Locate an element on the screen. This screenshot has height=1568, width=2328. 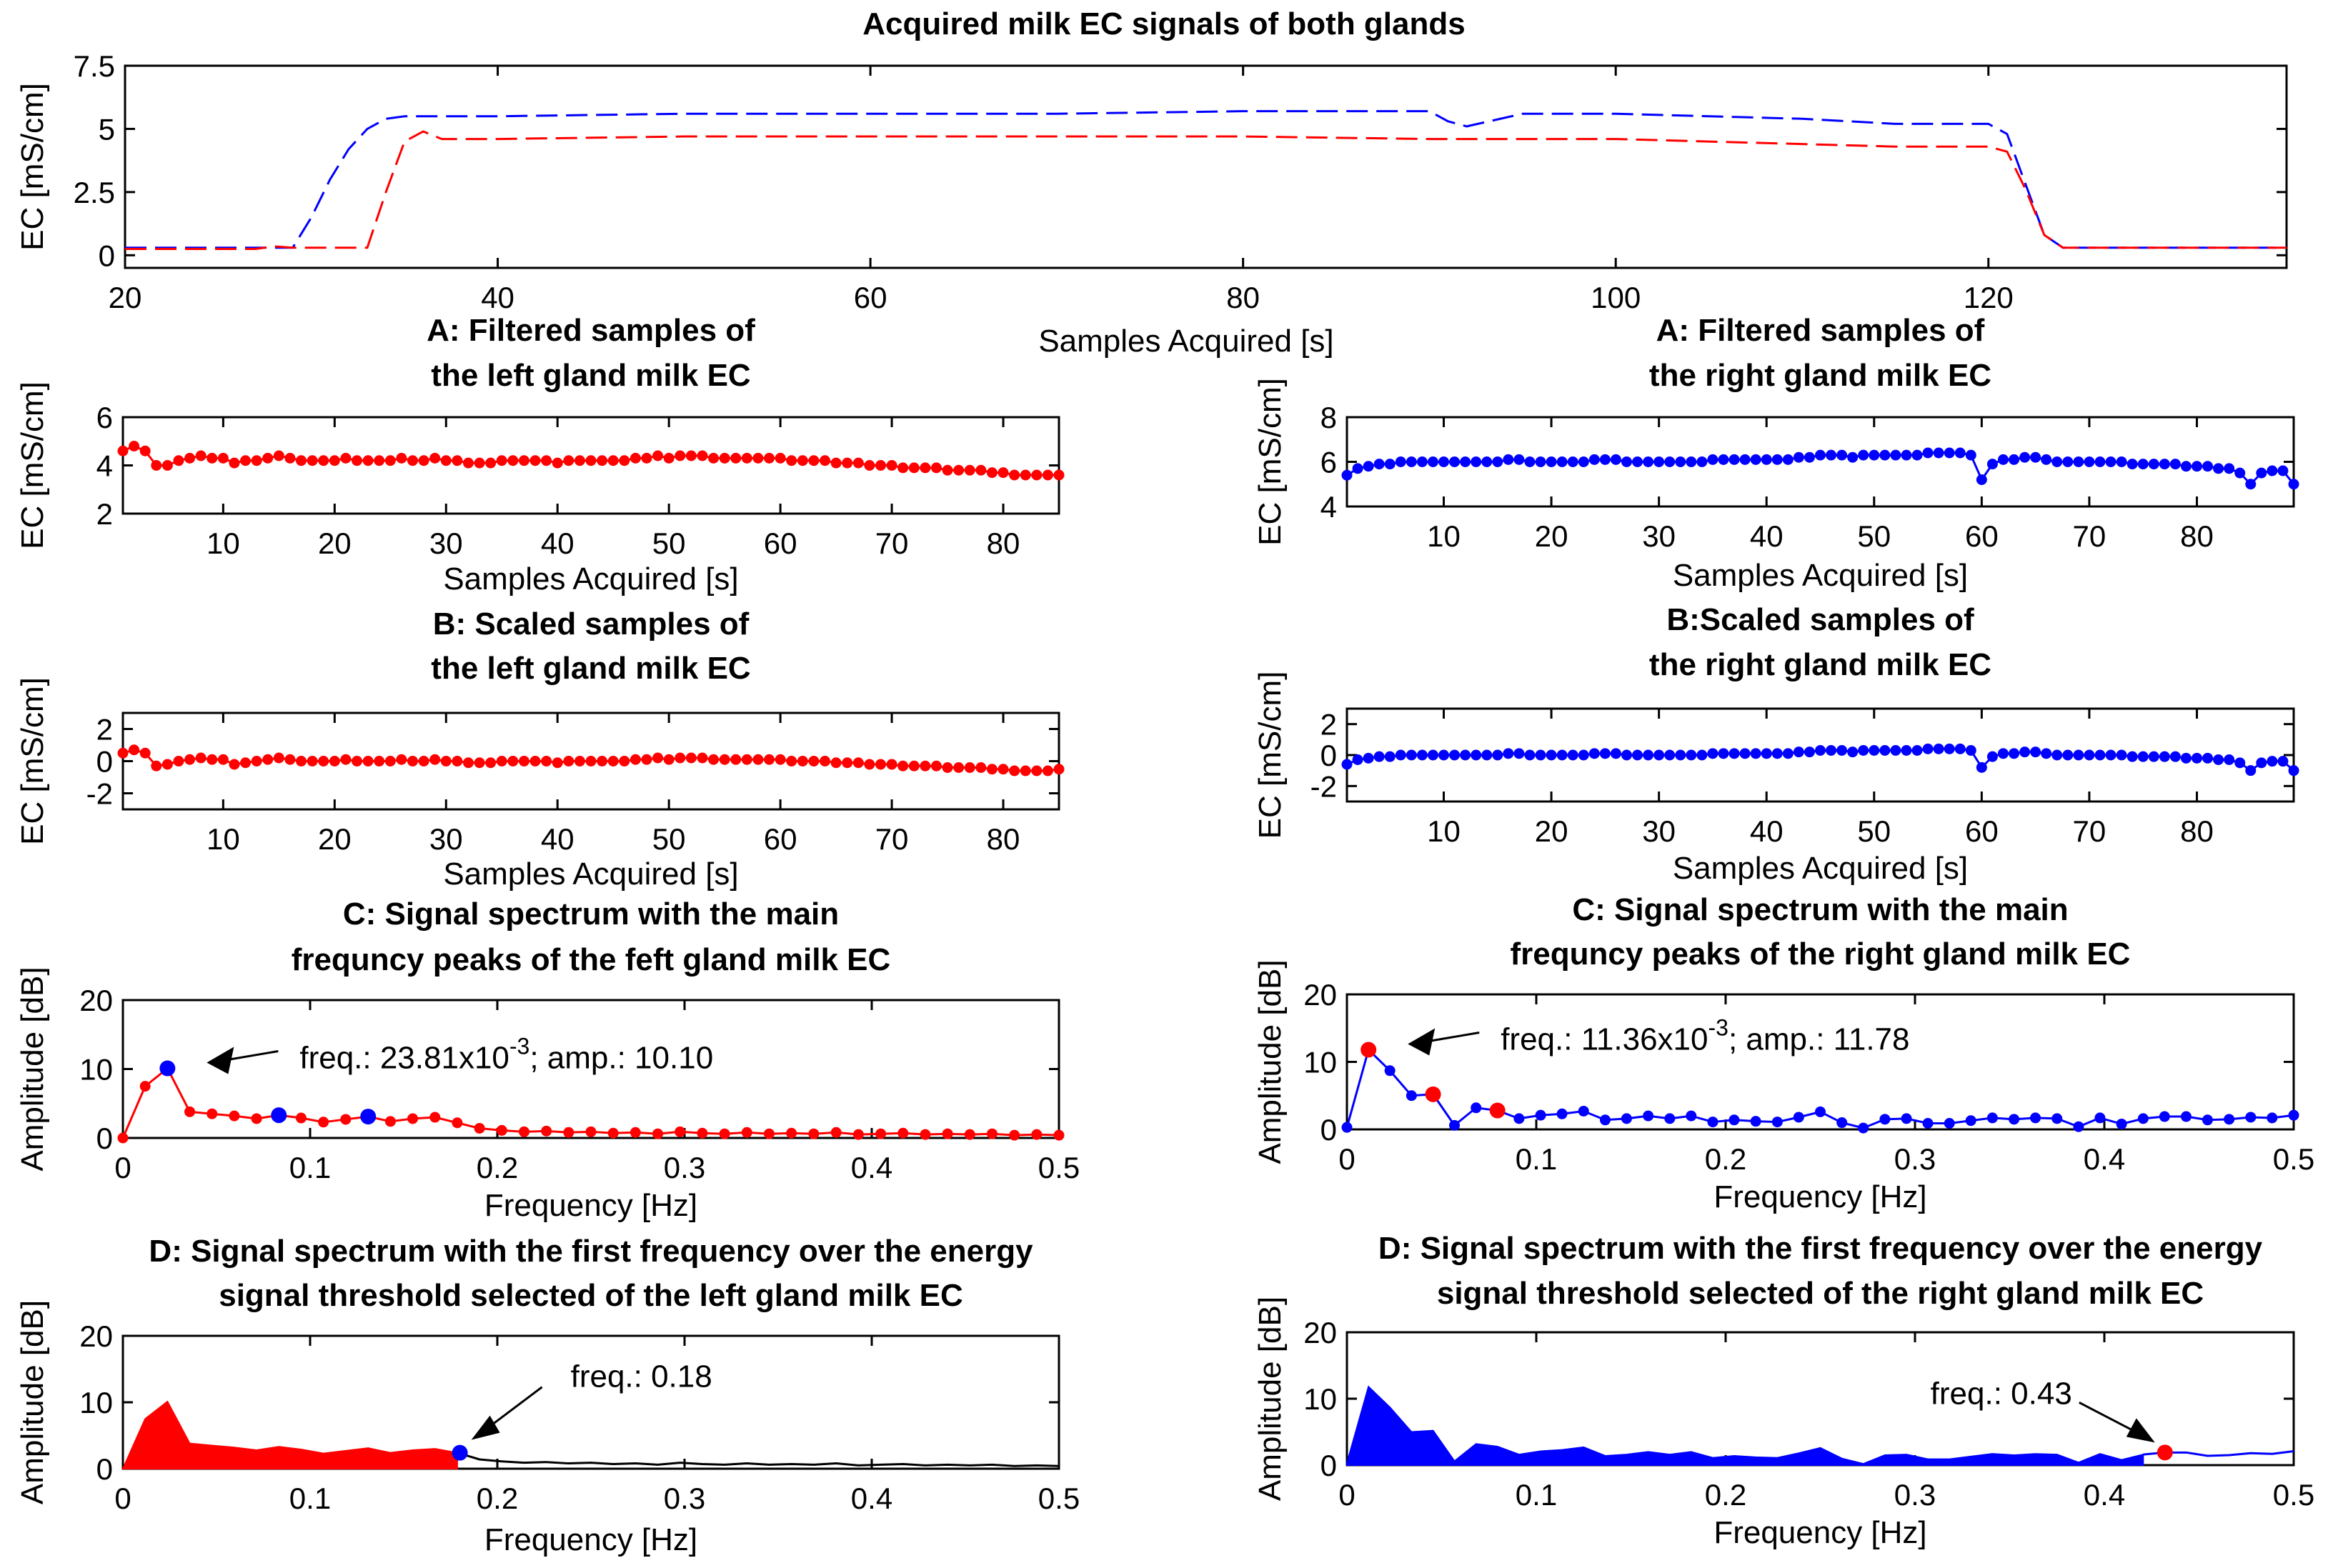
x-tick-label: 0.5 is located at coordinates (1059, 1498).